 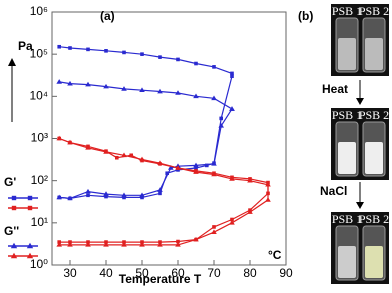 What do you see at coordinates (39, 53) in the screenshot?
I see `y-tick-label: 10⁵` at bounding box center [39, 53].